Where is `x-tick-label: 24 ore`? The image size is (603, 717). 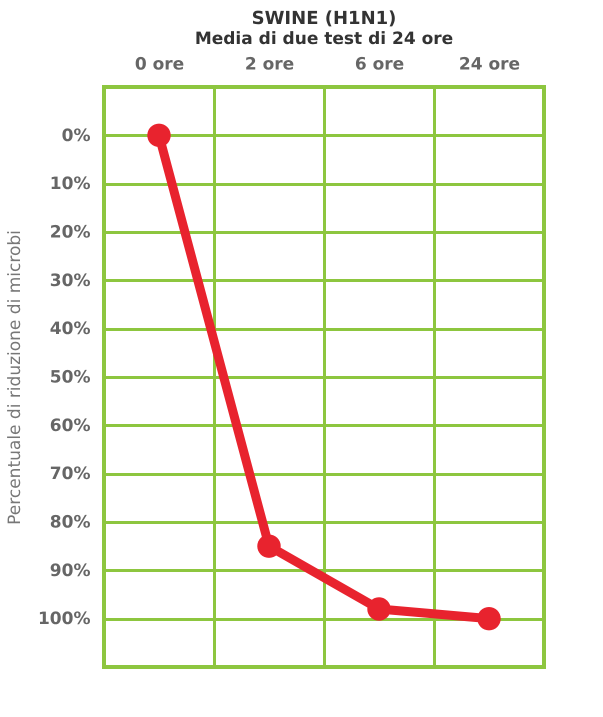
x-tick-label: 24 ore is located at coordinates (489, 64).